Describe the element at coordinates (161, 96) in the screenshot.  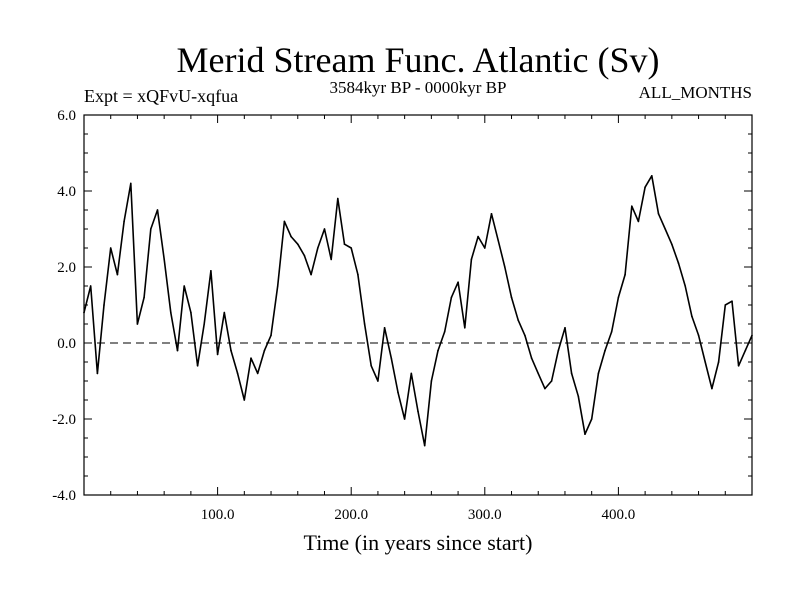
I see `experiment-label: Expt = xQFvU-xqfua` at that location.